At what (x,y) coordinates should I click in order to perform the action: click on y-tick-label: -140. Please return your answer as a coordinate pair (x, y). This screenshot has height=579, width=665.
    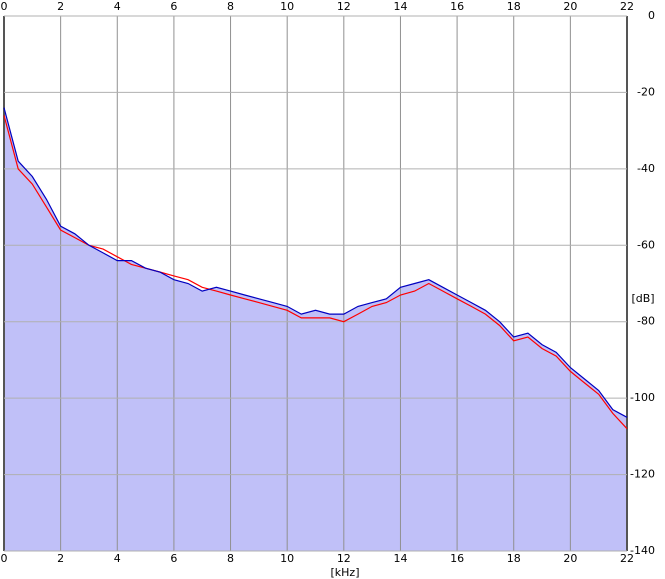
    Looking at the image, I should click on (642, 550).